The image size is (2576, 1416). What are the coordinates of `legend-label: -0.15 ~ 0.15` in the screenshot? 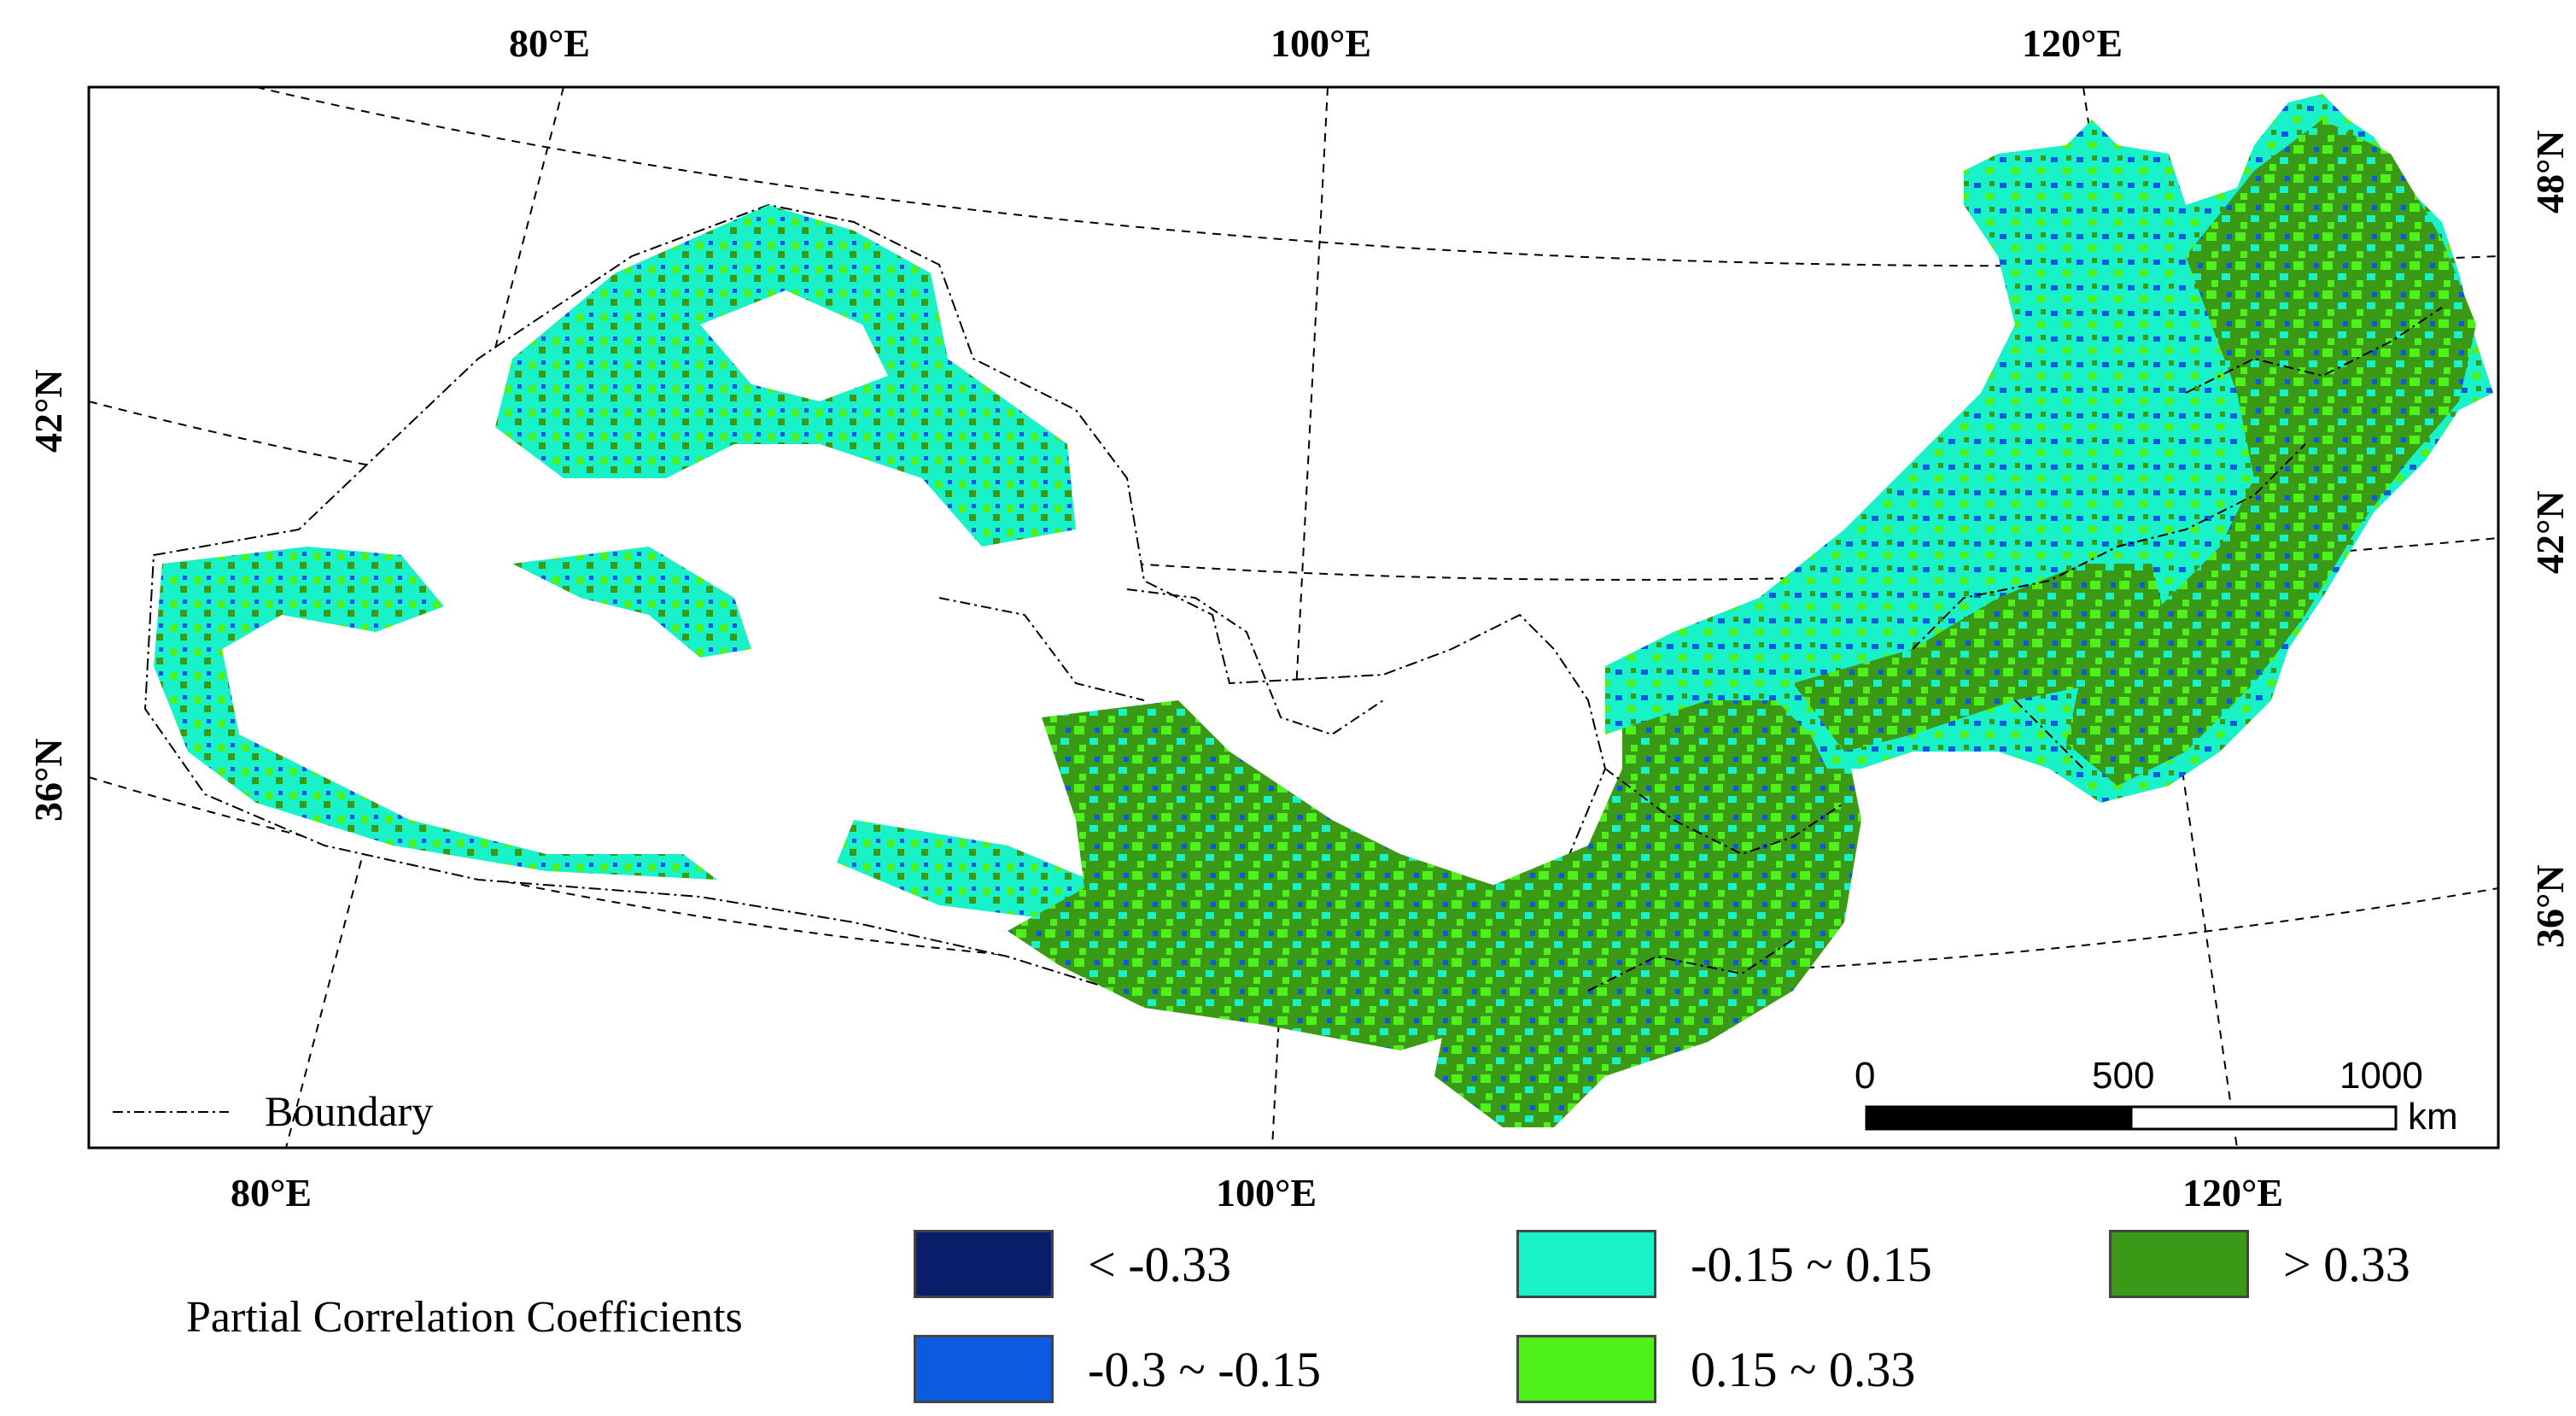 It's located at (1811, 1264).